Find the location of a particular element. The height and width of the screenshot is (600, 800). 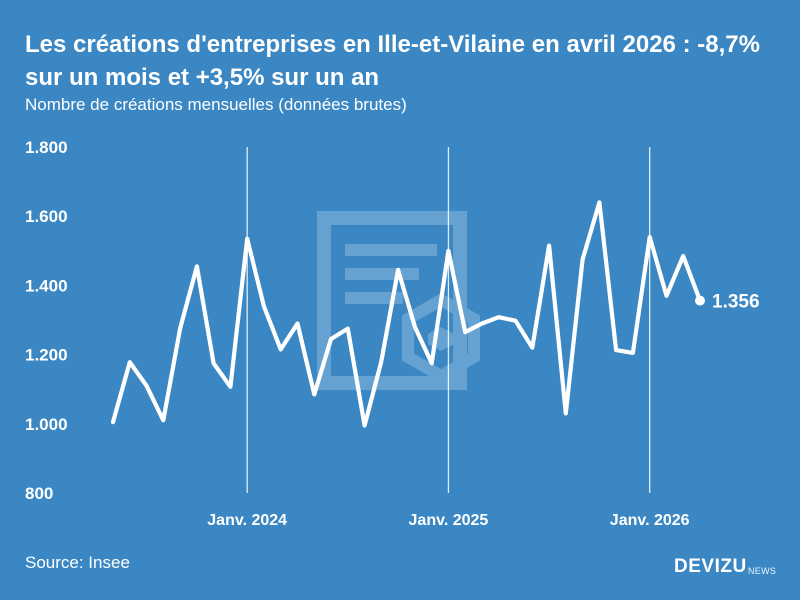

y-tick-label: 1.800 is located at coordinates (46, 147).